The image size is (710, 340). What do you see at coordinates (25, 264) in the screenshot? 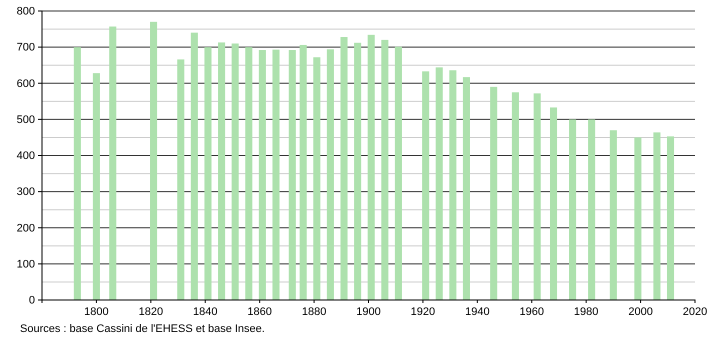
I see `y-tick-label: 100` at bounding box center [25, 264].